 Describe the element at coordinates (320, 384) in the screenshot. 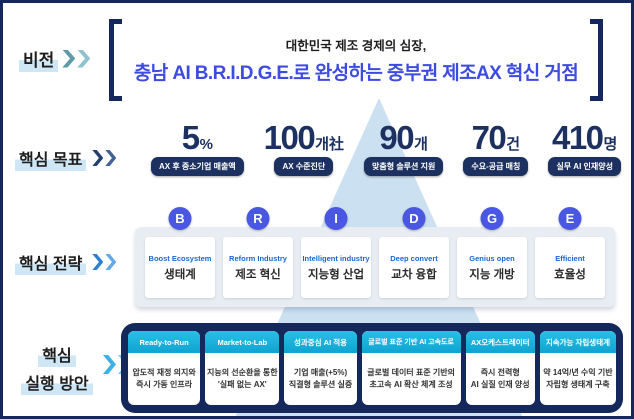

I see `action-body-line: 직결형 솔루션 실증` at that location.